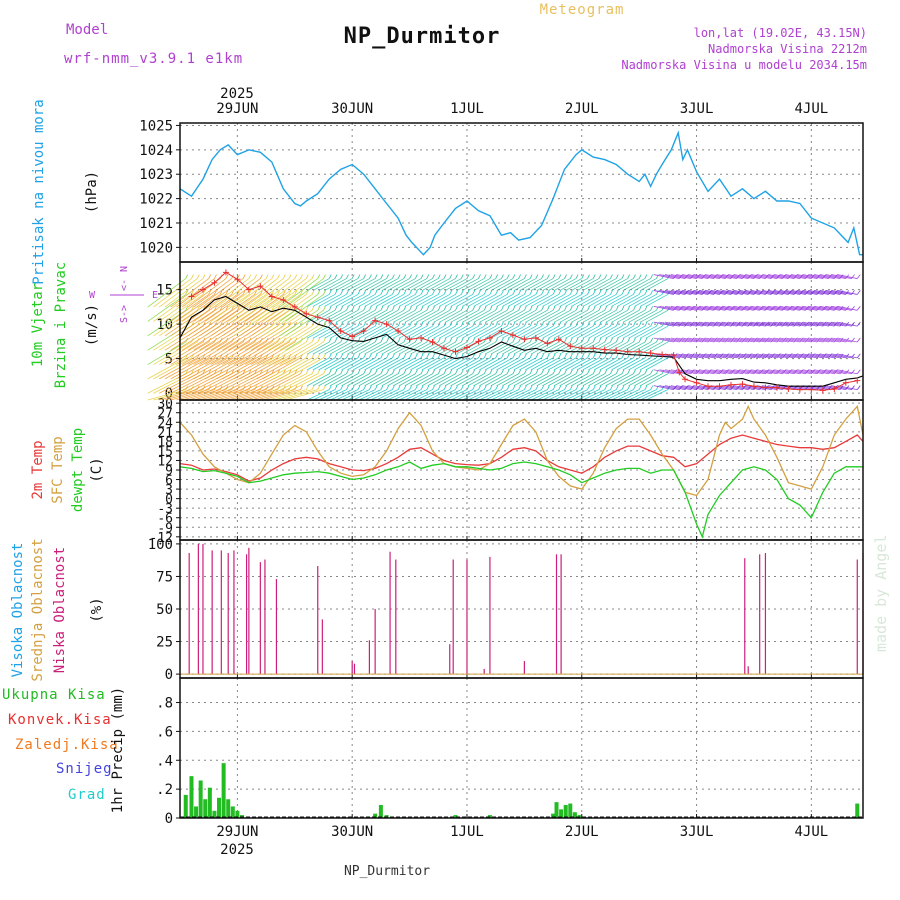 Image resolution: width=900 pixels, height=900 pixels. Describe the element at coordinates (164, 790) in the screenshot. I see `y-tick-label: .2` at that location.